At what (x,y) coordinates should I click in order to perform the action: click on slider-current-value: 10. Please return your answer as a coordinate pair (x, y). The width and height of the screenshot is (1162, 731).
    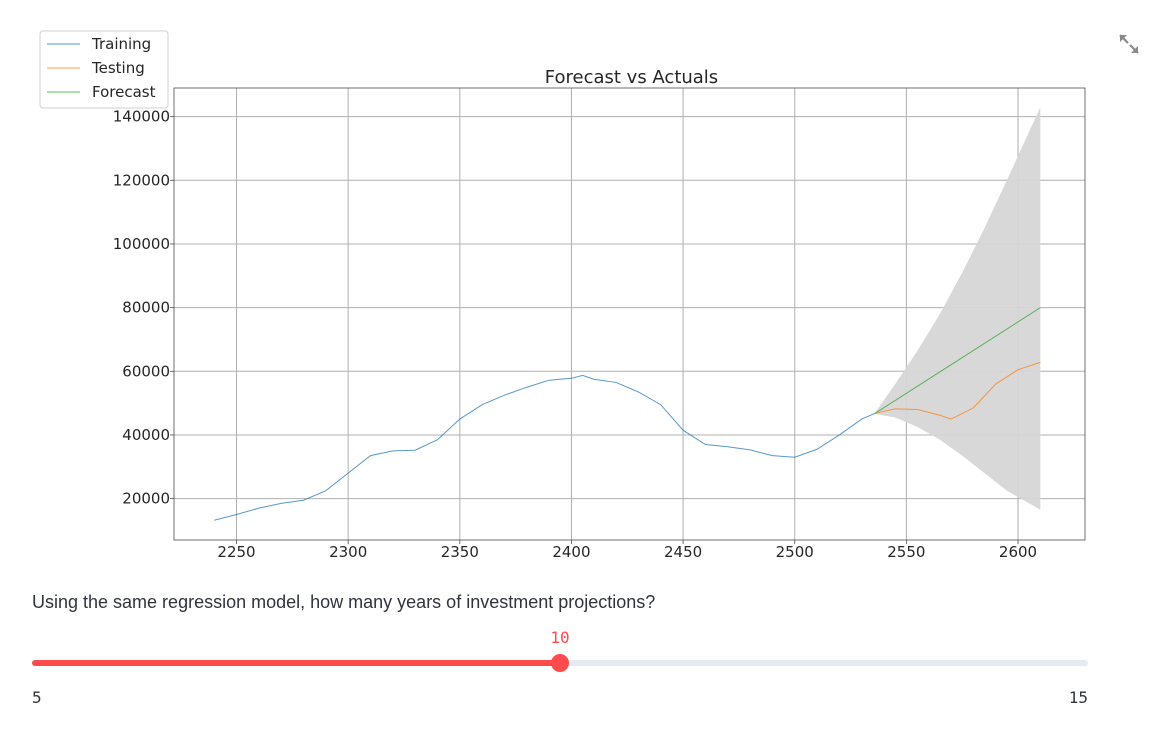
    Looking at the image, I should click on (560, 637).